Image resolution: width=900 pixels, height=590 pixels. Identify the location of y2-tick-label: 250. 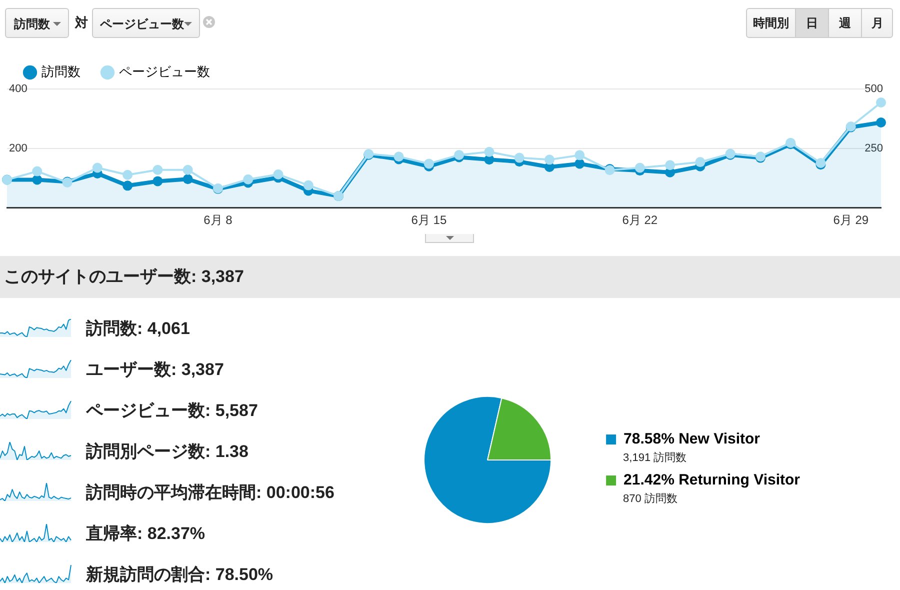
(873, 148).